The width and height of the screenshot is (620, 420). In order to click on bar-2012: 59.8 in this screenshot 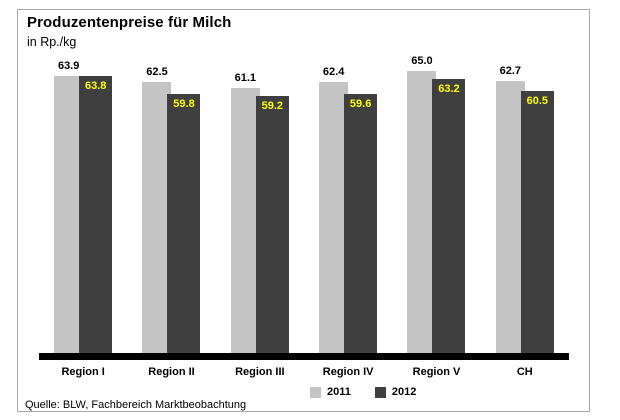, I will do `click(184, 223)`.